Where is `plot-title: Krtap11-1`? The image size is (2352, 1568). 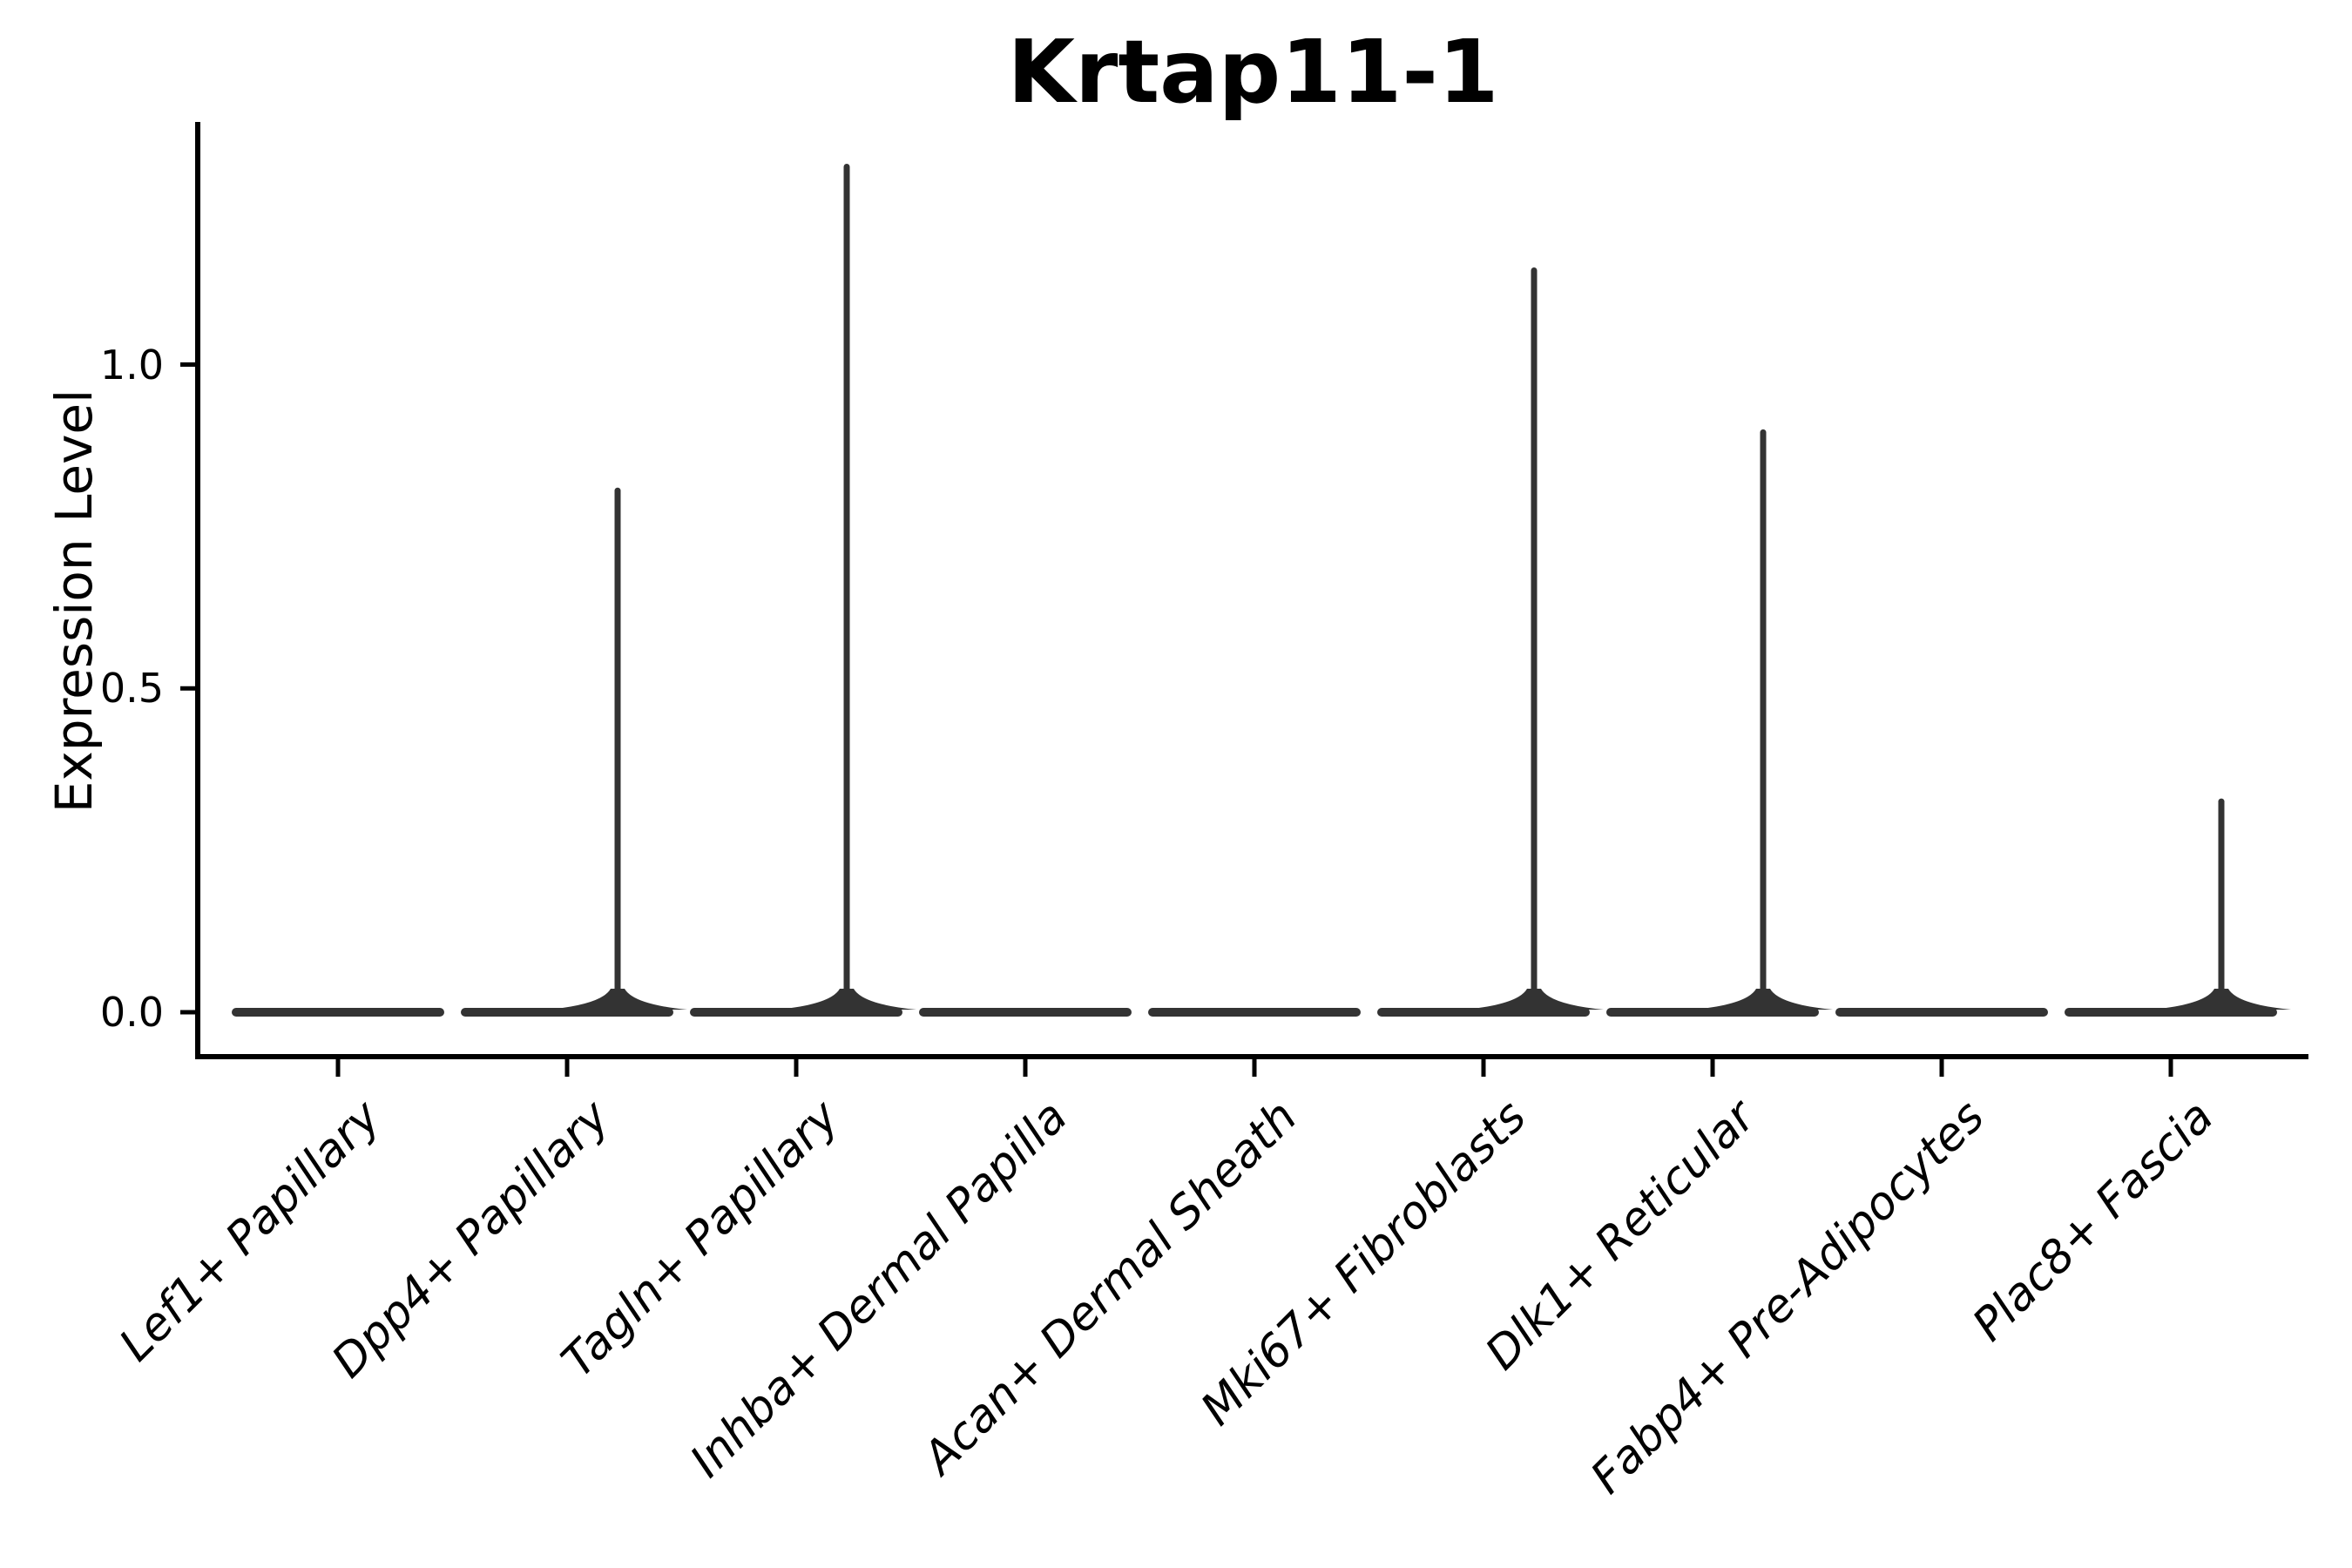 plot-title: Krtap11-1 is located at coordinates (1253, 72).